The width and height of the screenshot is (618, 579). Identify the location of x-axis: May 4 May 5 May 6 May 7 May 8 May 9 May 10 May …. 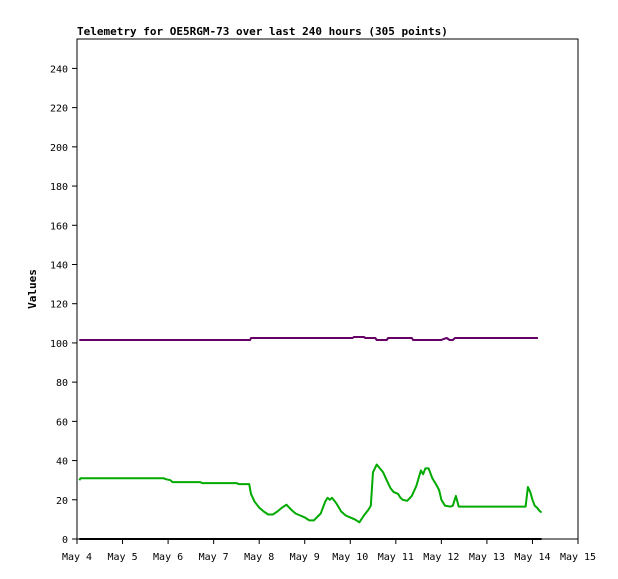
(329, 551).